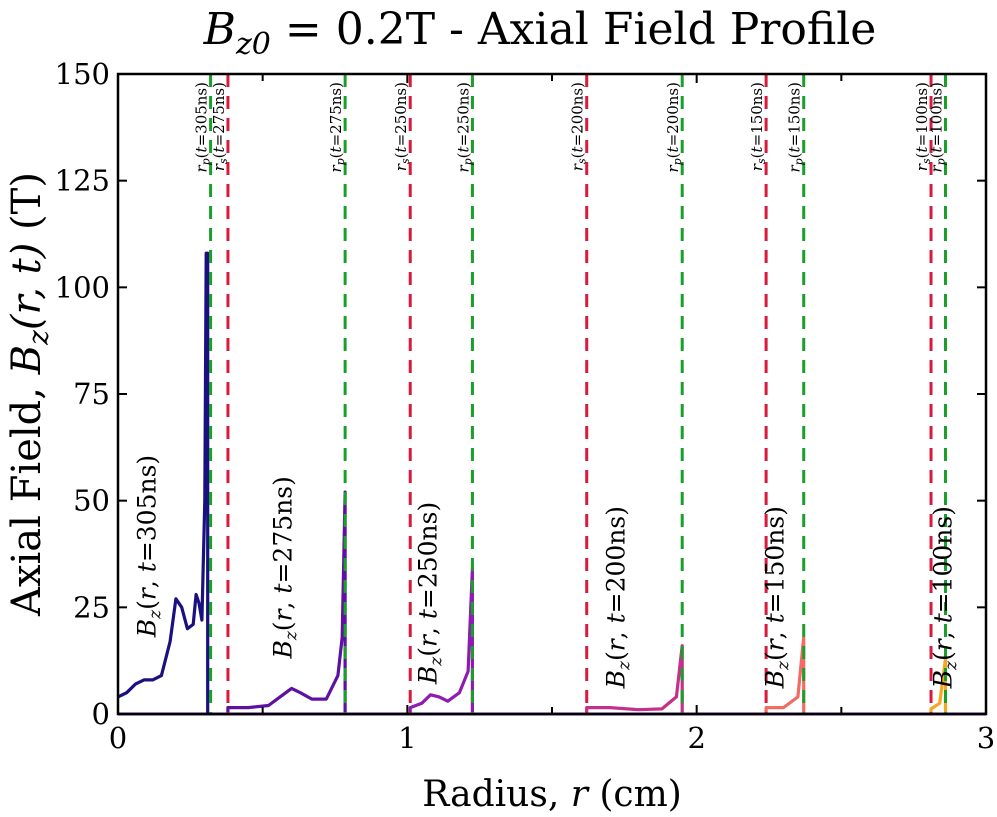  What do you see at coordinates (429, 593) in the screenshot?
I see `annotation-b-z-r-t-250ns: Bz(r, t=250ns)` at bounding box center [429, 593].